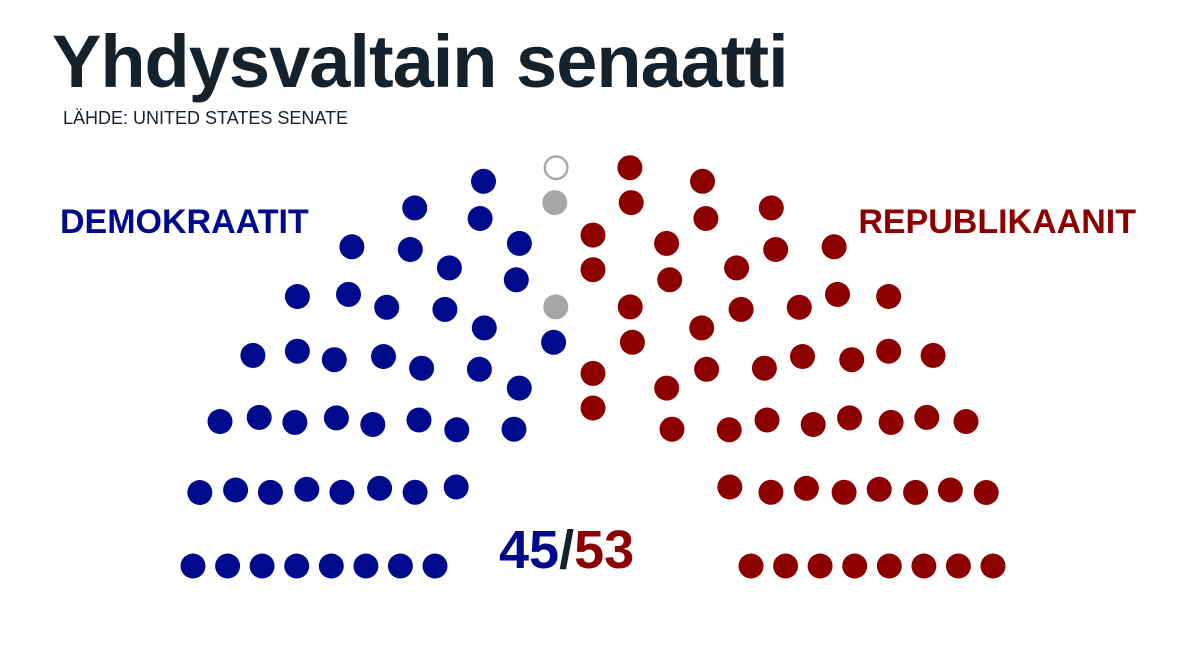 The image size is (1198, 649). What do you see at coordinates (420, 61) in the screenshot?
I see `chart-title: Yhdysvaltain senaatti` at bounding box center [420, 61].